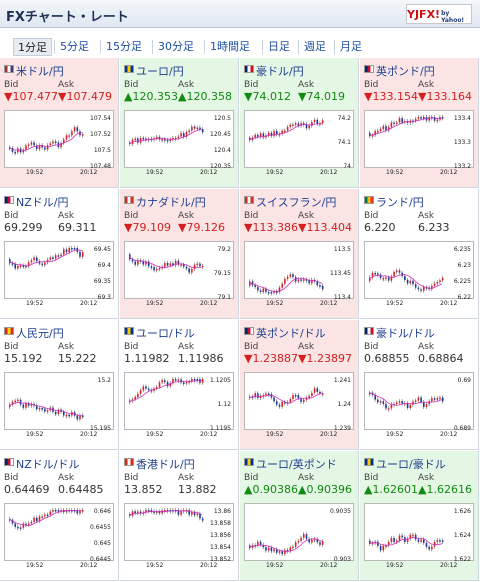 Image resolution: width=480 pixels, height=582 pixels. What do you see at coordinates (419, 533) in the screenshot?
I see `mini-candlestick-chart: 1.626 1.624 1.622` at bounding box center [419, 533].